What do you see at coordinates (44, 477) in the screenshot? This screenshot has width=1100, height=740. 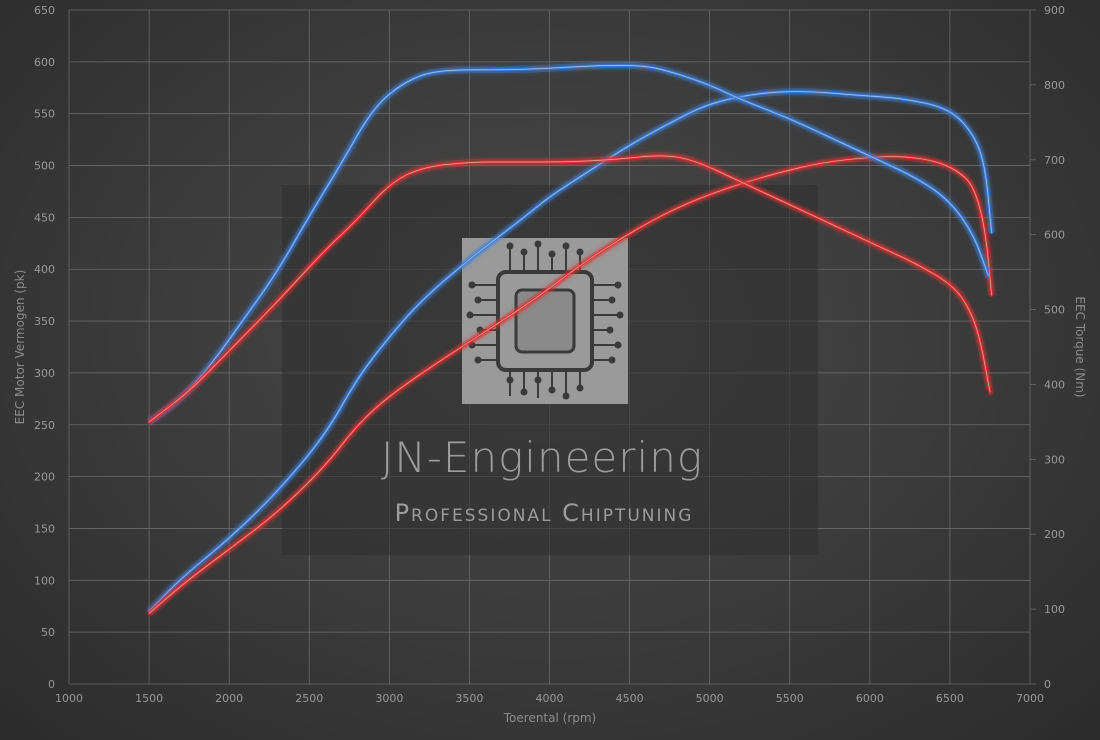 I see `y-tick-label: 200` at bounding box center [44, 477].